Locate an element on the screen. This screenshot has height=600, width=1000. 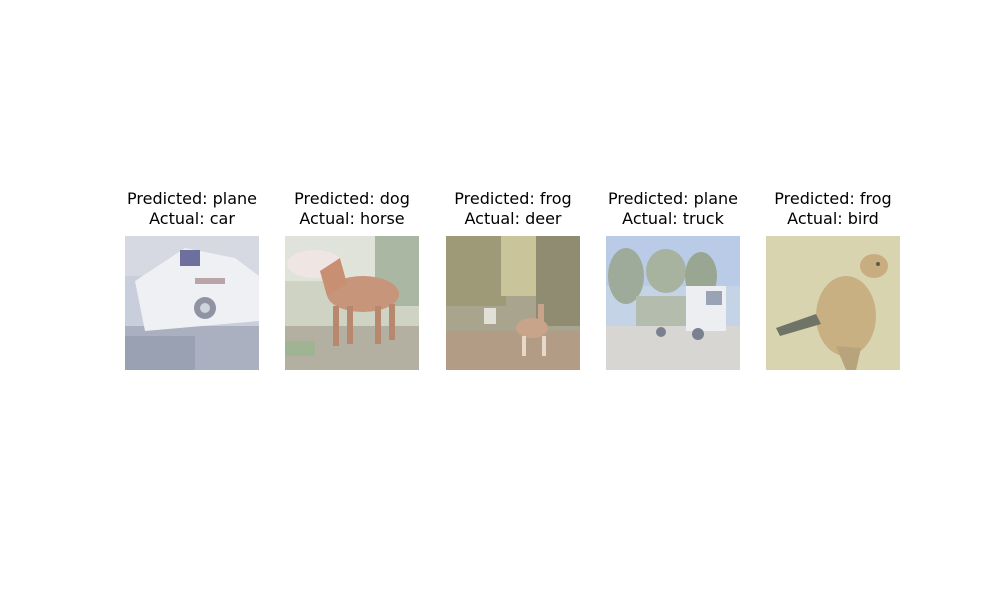
horse-image is located at coordinates (352, 303).